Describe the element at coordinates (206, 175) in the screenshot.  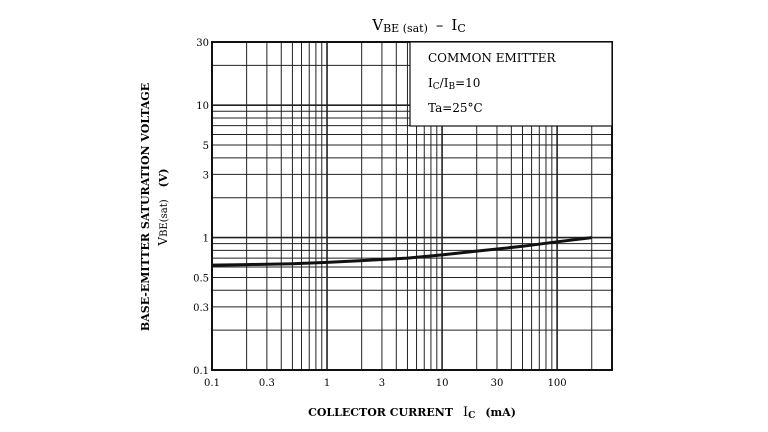
I see `y-tick-label: 3` at that location.